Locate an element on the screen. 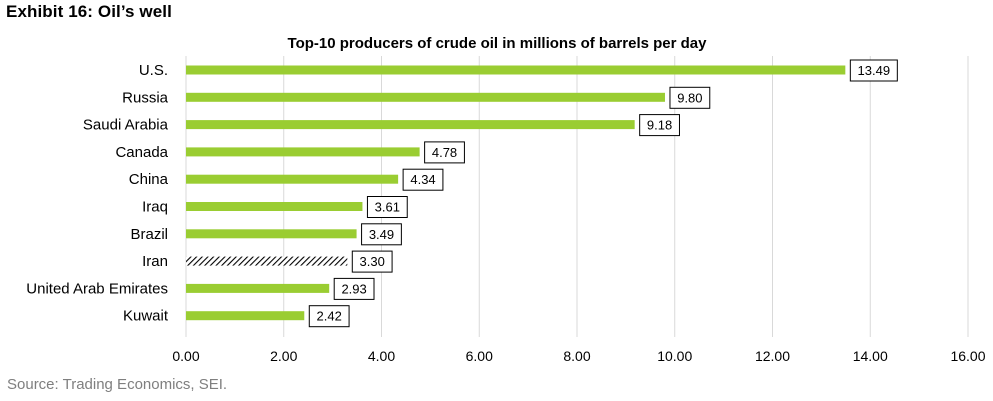  value-label: 3.30 is located at coordinates (372, 261).